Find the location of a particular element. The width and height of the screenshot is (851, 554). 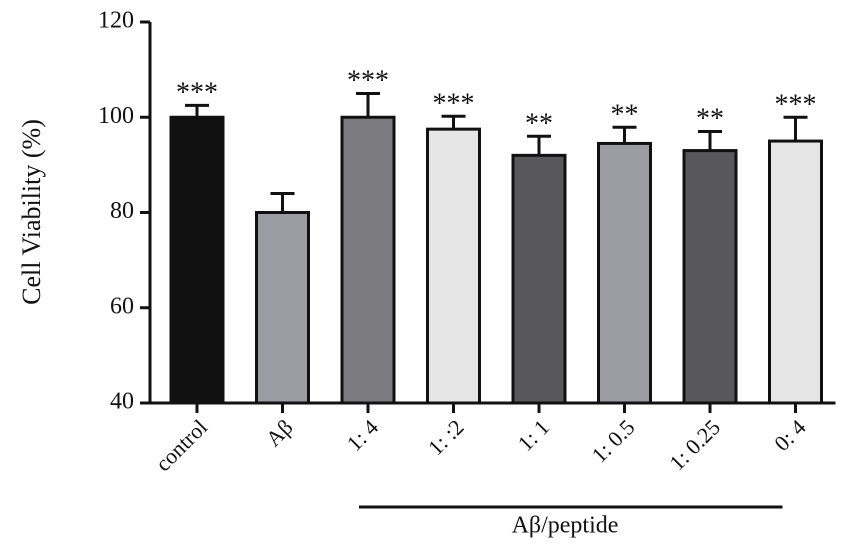

y-tick-label: 100 is located at coordinates (116, 116).